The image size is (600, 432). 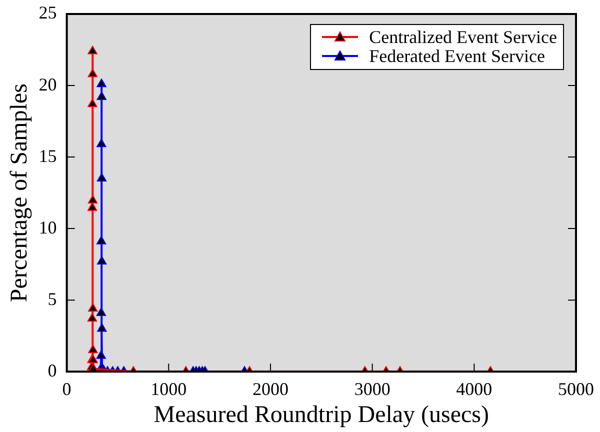 I want to click on x-tick-label: 5000, so click(x=576, y=389).